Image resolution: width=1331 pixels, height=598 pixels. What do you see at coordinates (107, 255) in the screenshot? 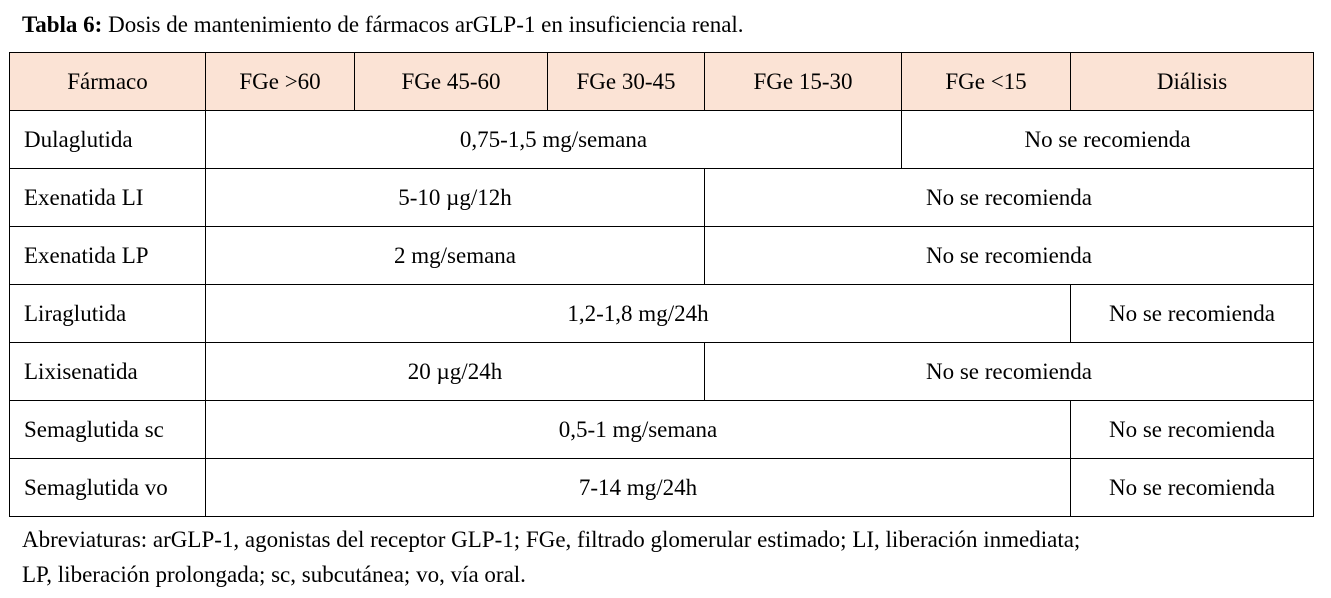
I see `drug-name: Exenatida LP` at bounding box center [107, 255].